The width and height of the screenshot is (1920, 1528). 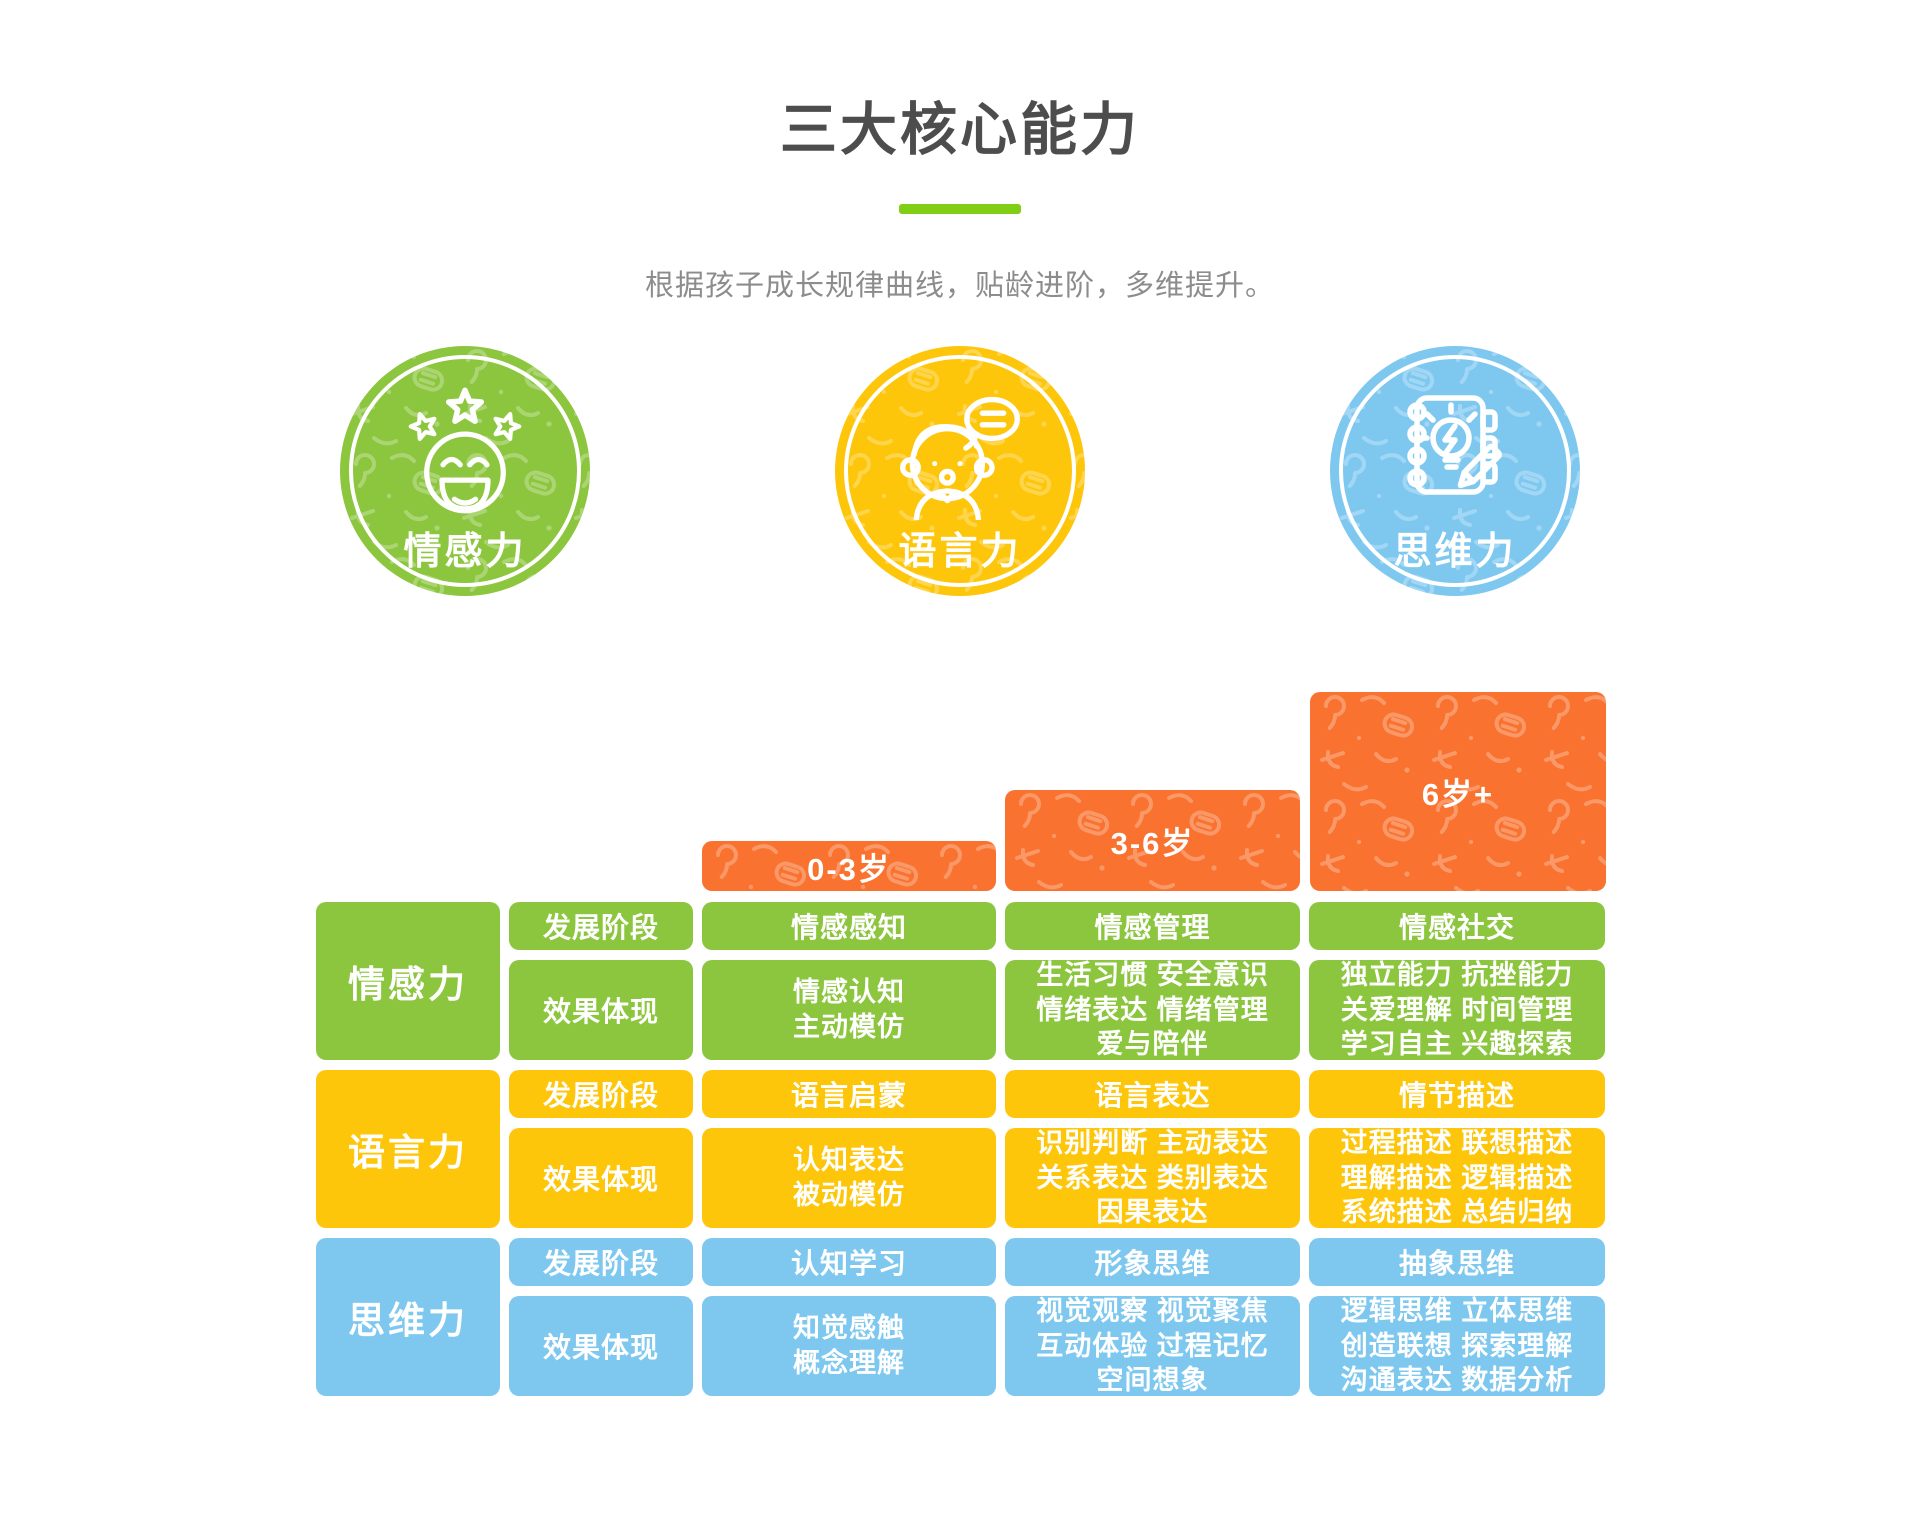 What do you see at coordinates (1457, 926) in the screenshot?
I see `stage-cell: 情感社交` at bounding box center [1457, 926].